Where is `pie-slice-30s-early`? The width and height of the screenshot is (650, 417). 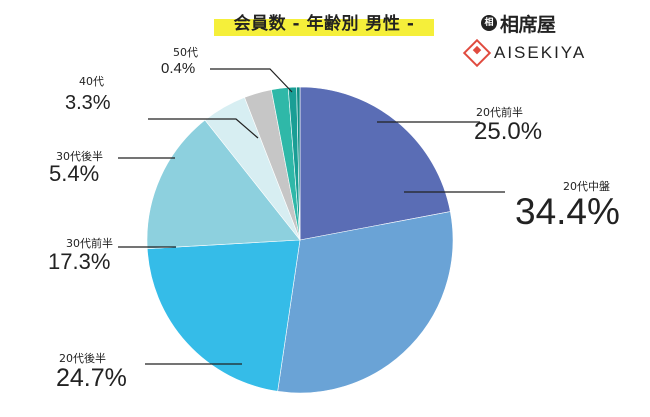 pie-slice-30s-early is located at coordinates (223, 184).